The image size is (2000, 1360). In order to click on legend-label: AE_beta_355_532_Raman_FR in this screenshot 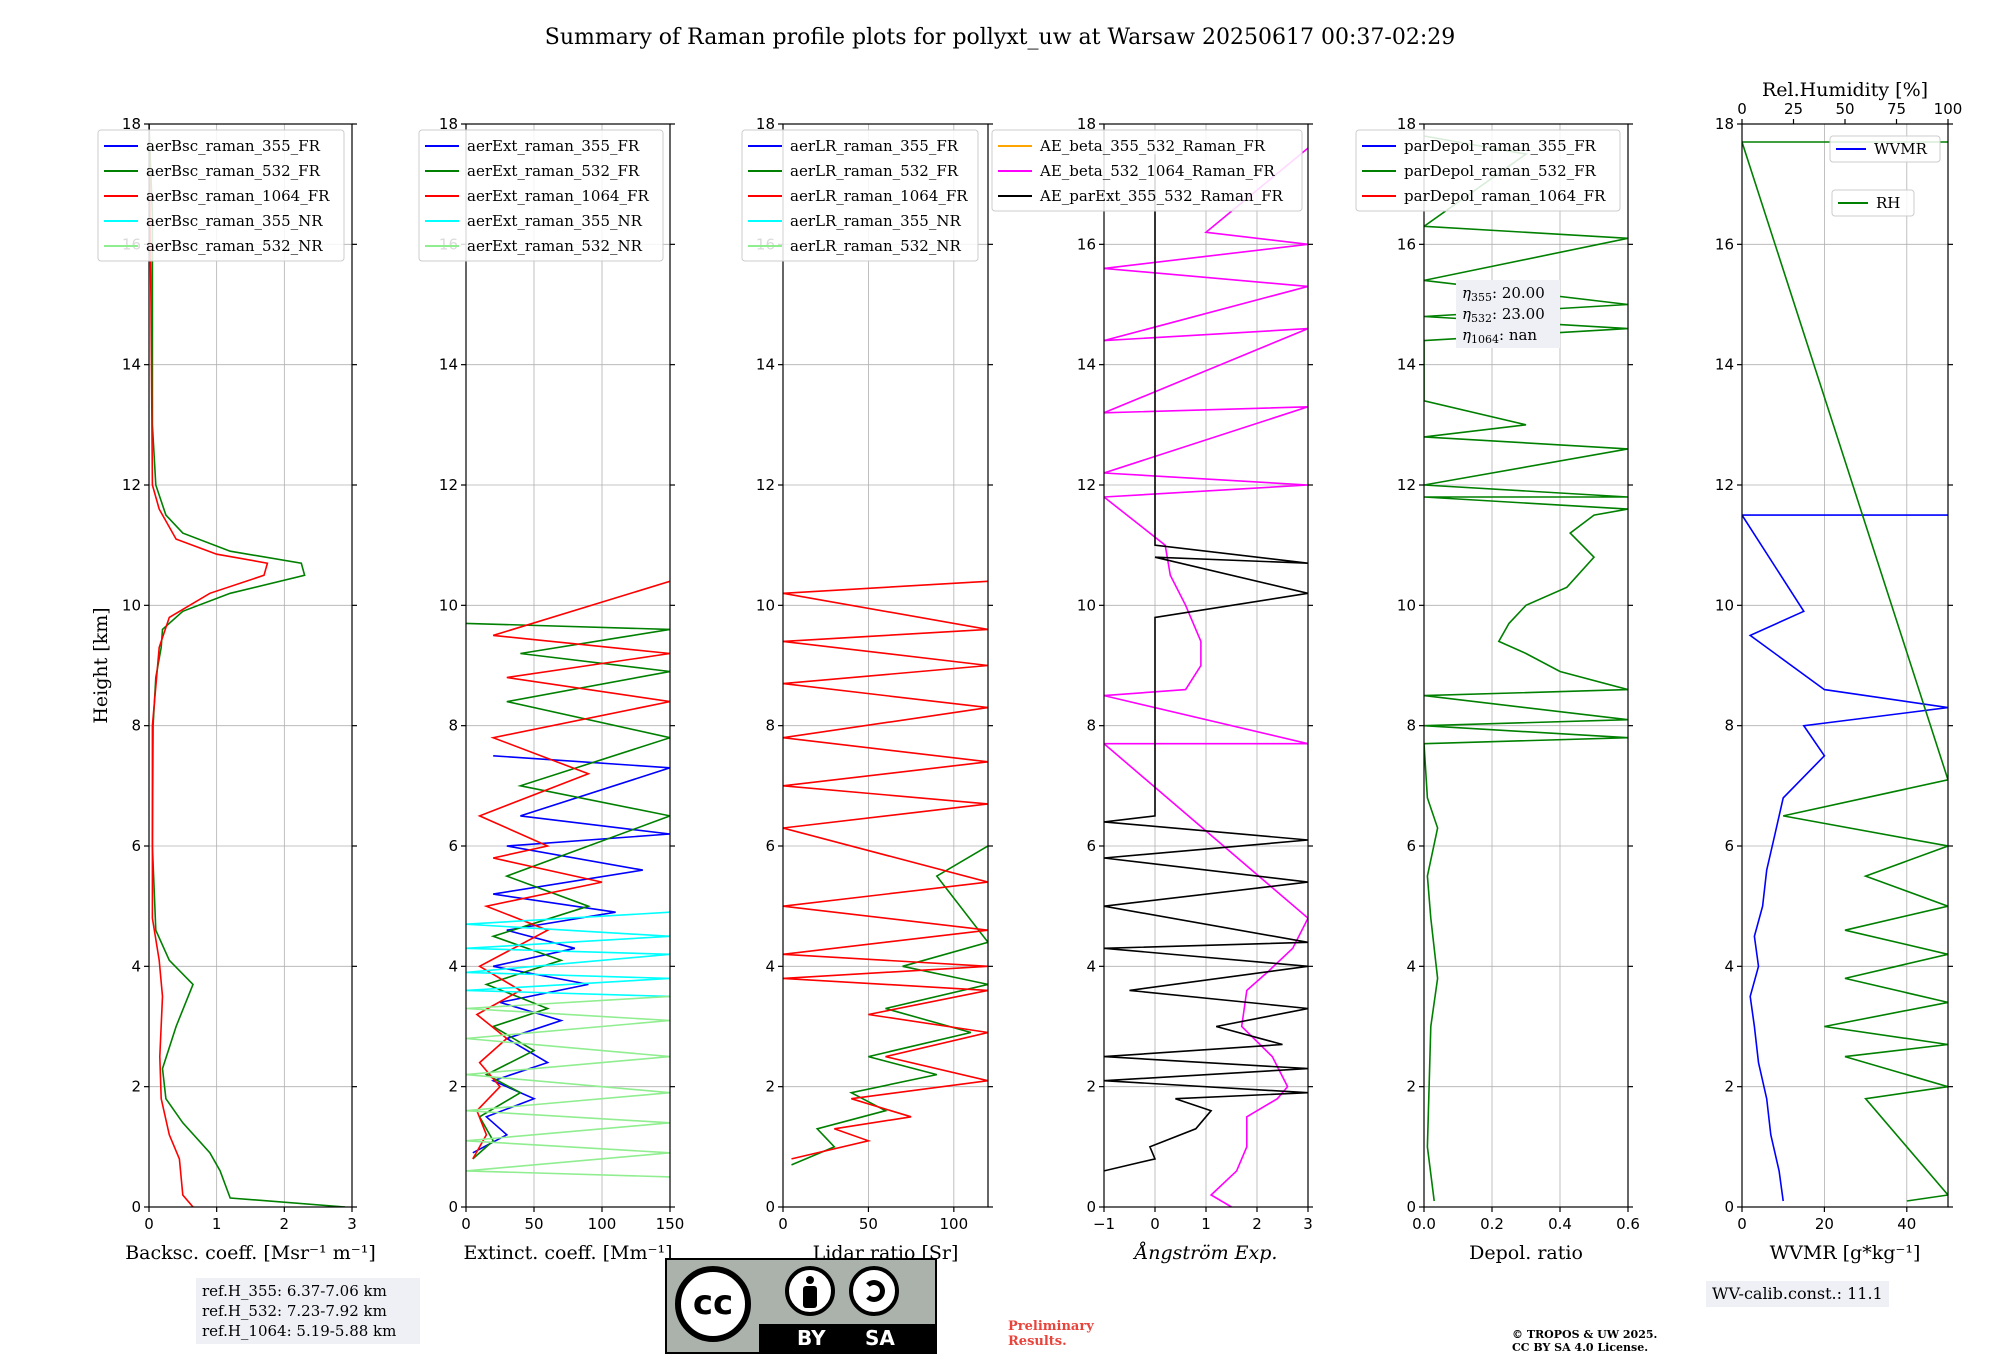, I will do `click(1152, 146)`.